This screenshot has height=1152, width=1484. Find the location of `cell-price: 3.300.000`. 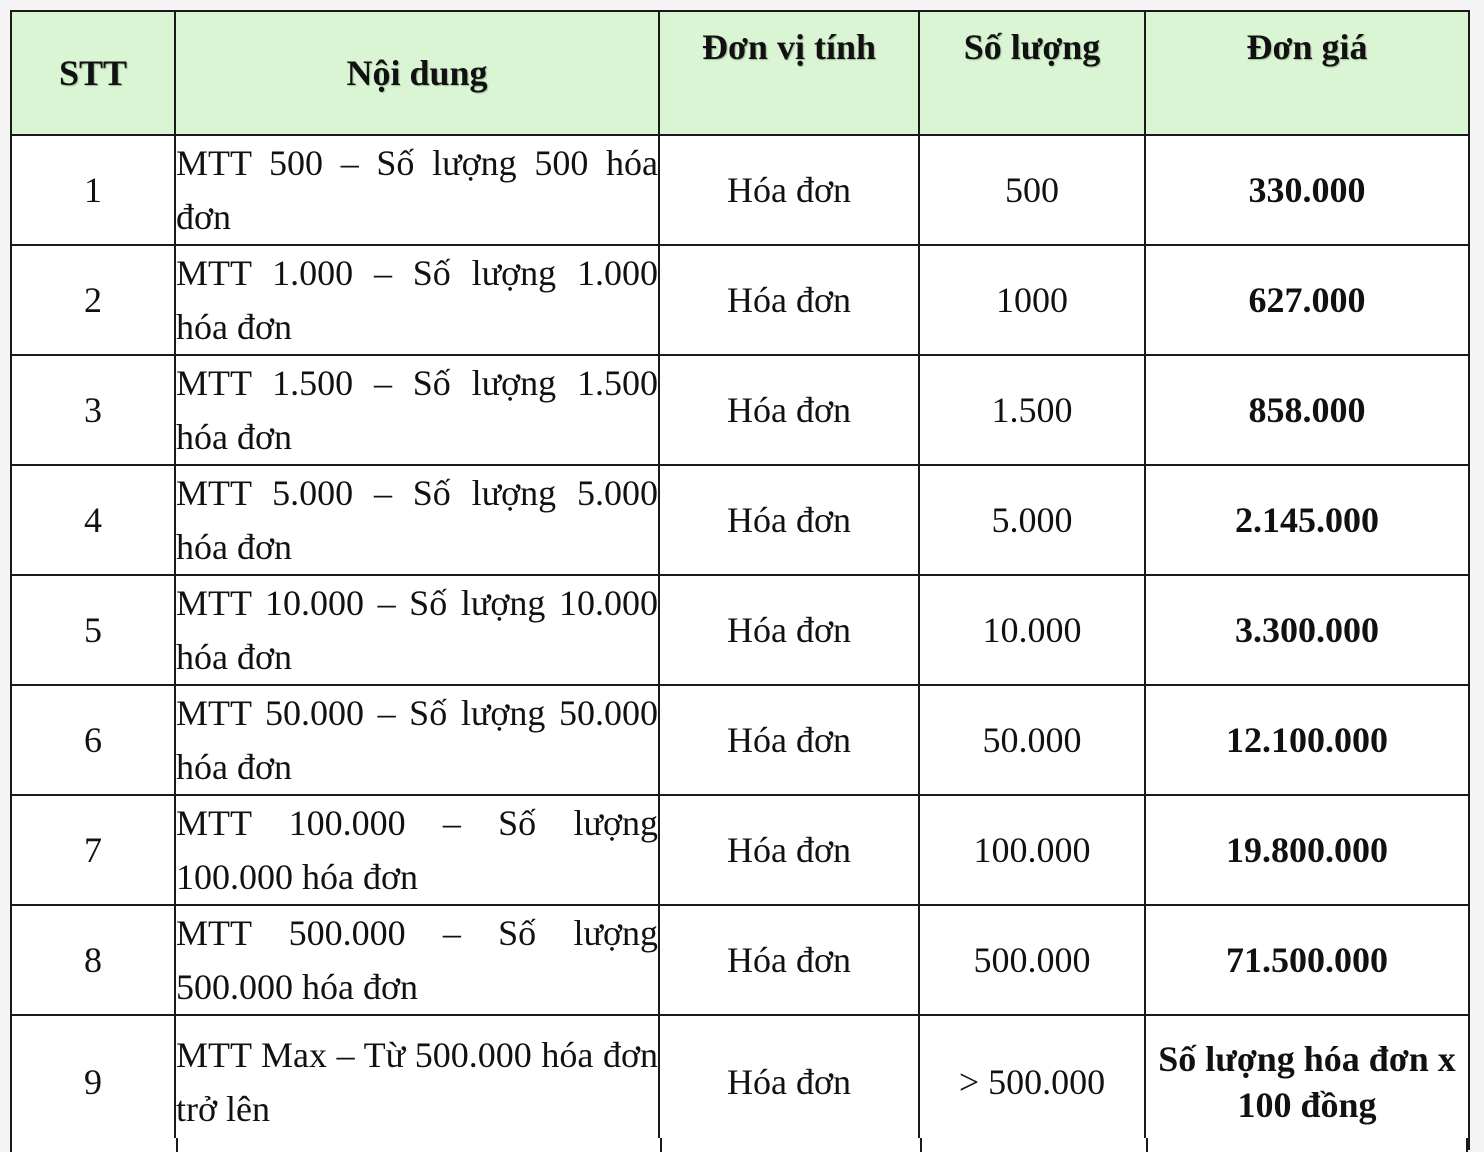

cell-price: 3.300.000 is located at coordinates (1307, 630).